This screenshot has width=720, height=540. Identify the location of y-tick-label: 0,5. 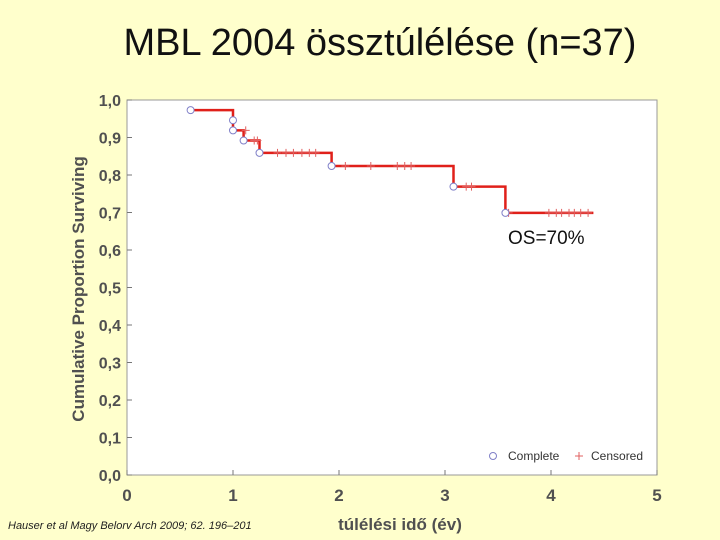
(110, 289).